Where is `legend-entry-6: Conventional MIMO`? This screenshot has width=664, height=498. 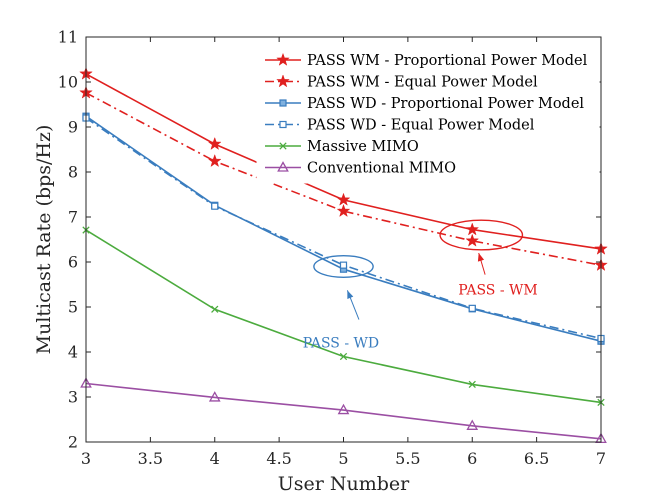 legend-entry-6: Conventional MIMO is located at coordinates (360, 169).